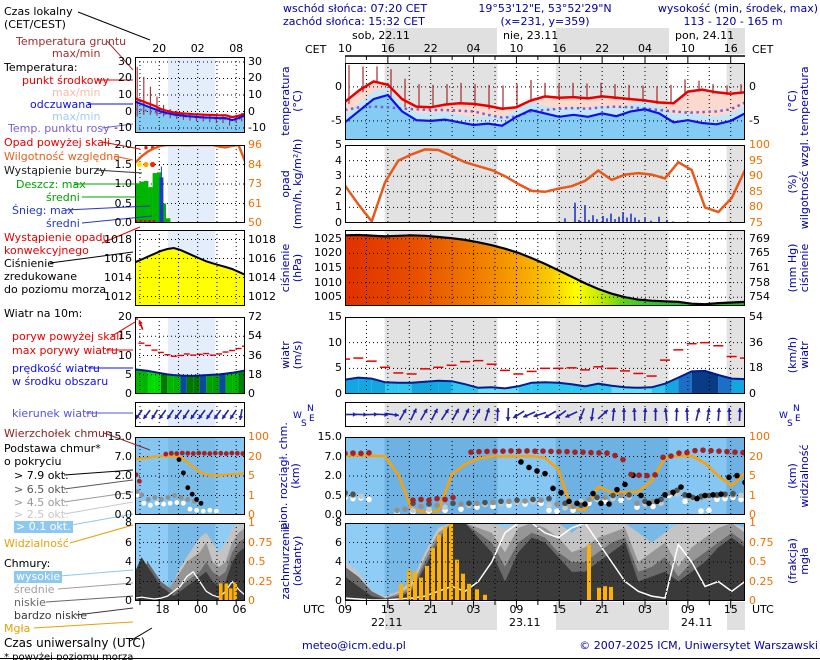 The height and width of the screenshot is (660, 820). I want to click on y-tick-right: 18, so click(255, 374).